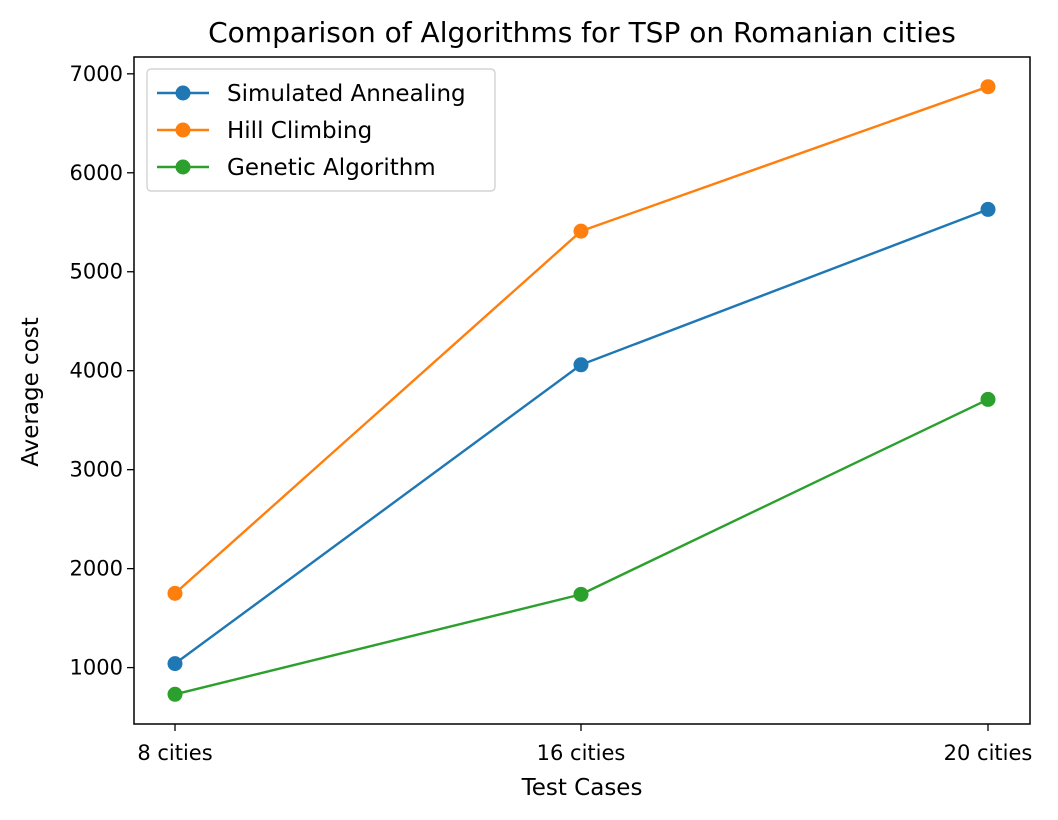  What do you see at coordinates (96, 371) in the screenshot?
I see `y-tick-label: 4000` at bounding box center [96, 371].